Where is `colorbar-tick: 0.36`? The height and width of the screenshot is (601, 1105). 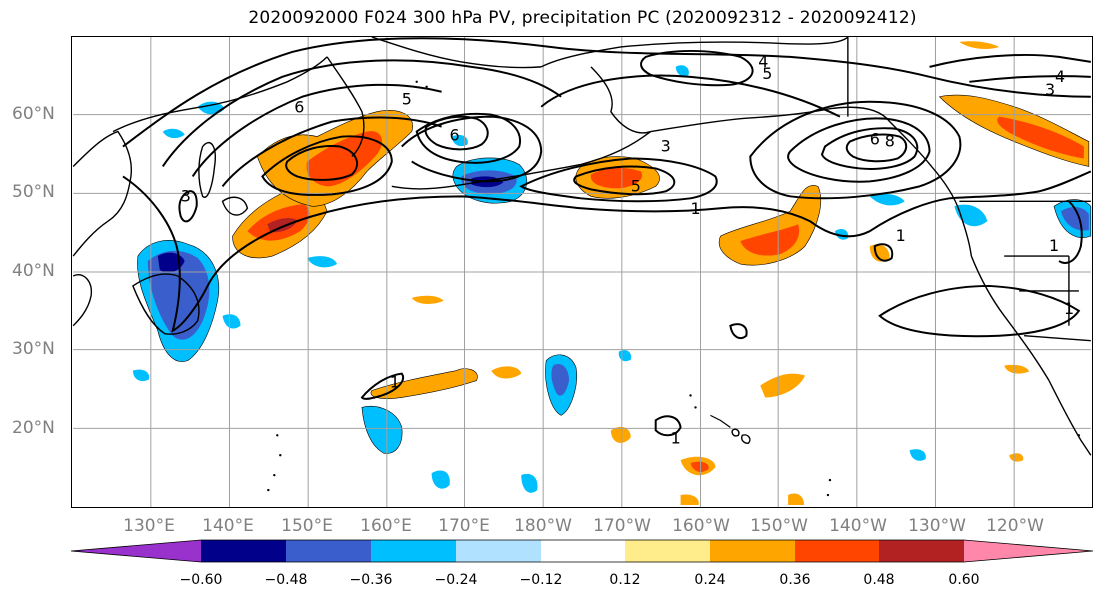 colorbar-tick: 0.36 is located at coordinates (795, 580).